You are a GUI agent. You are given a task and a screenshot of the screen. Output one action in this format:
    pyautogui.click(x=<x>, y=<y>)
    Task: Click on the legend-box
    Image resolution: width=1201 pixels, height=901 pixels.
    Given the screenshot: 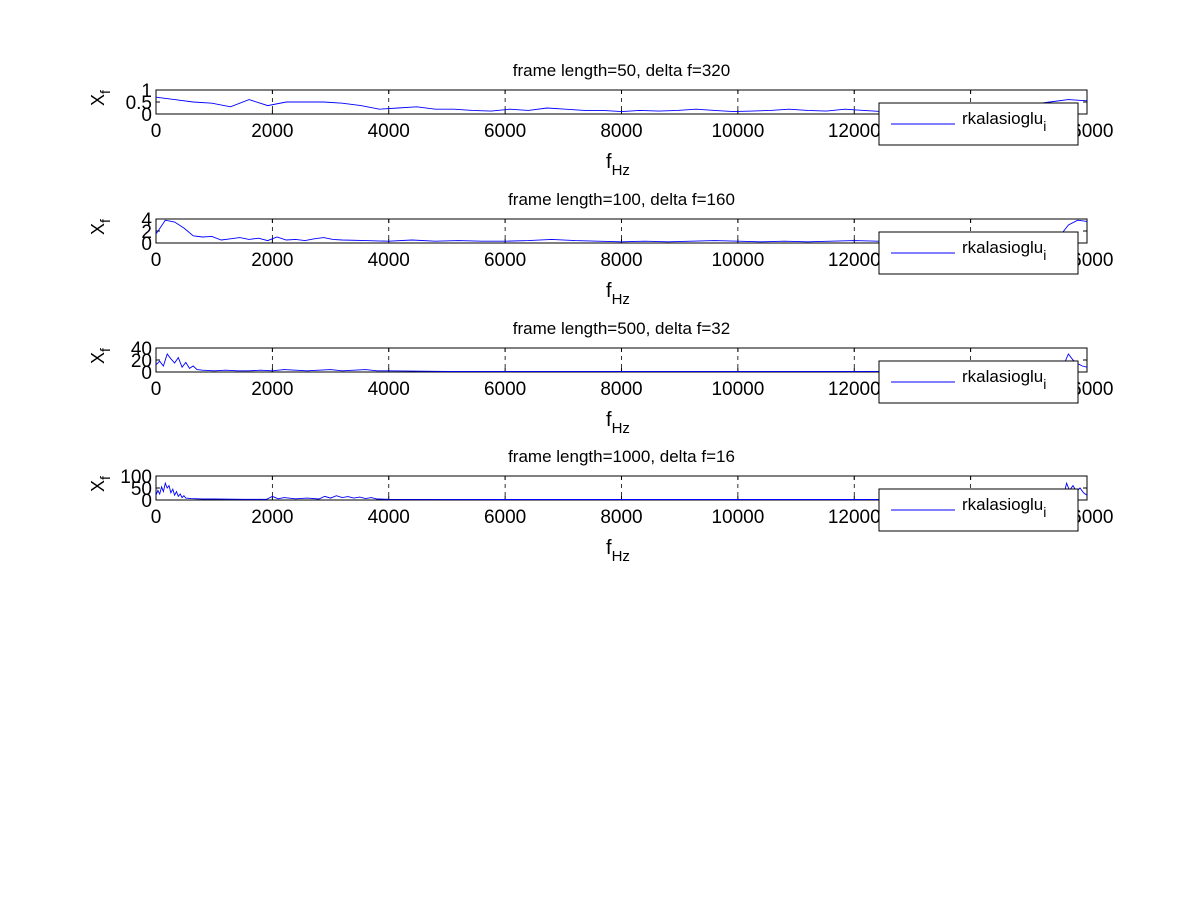 What is the action you would take?
    pyautogui.click(x=978, y=124)
    